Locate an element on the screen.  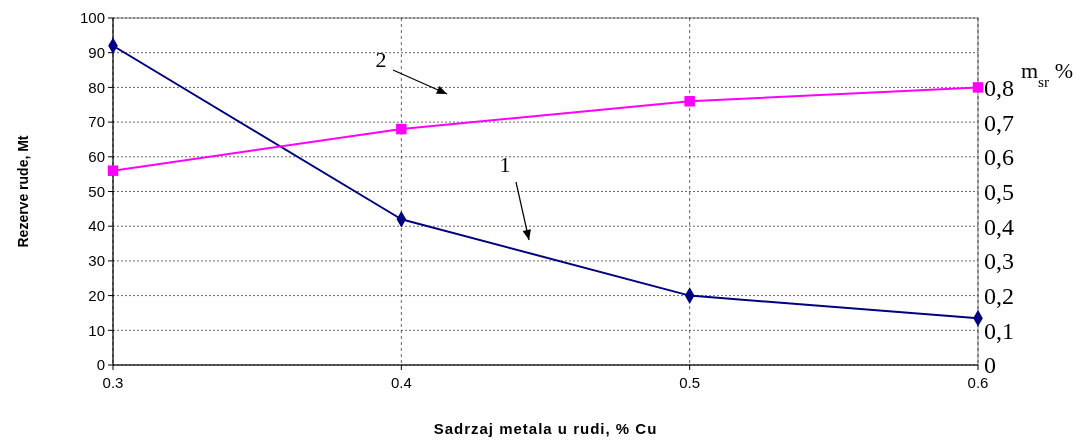
y-tick-label: 30 is located at coordinates (96, 261).